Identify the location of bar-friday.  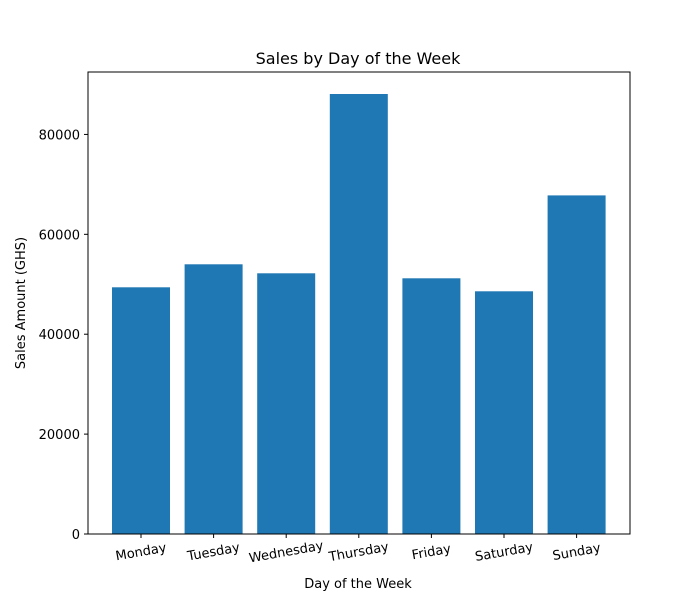
(431, 406).